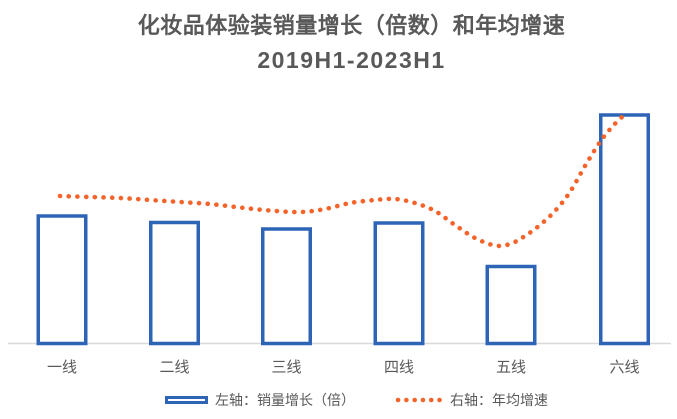 This screenshot has height=419, width=677. I want to click on legend-item-bars: 左轴：销量增长（倍）, so click(260, 400).